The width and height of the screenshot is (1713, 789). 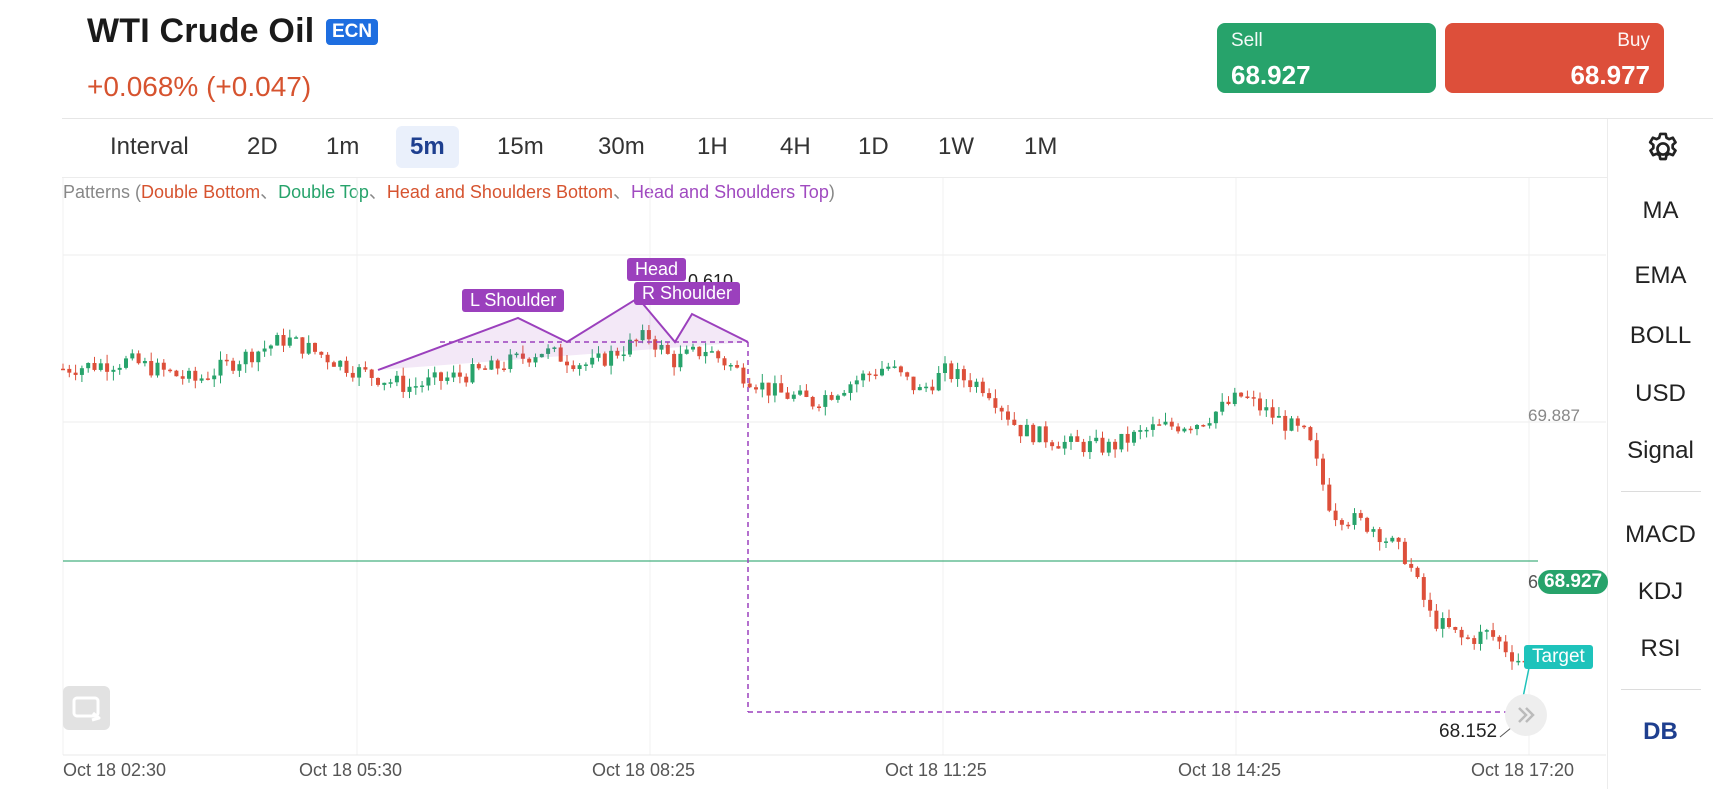 I want to click on pattern-fill, so click(x=563, y=334).